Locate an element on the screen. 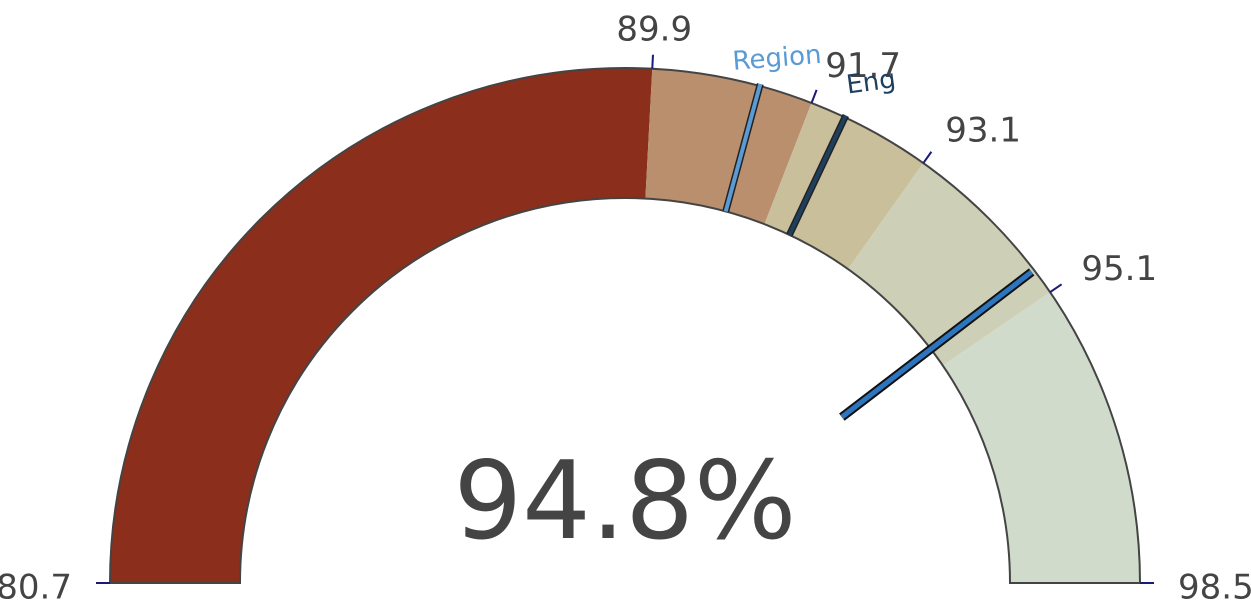 This screenshot has width=1251, height=609. tick-label: 89.9 is located at coordinates (654, 29).